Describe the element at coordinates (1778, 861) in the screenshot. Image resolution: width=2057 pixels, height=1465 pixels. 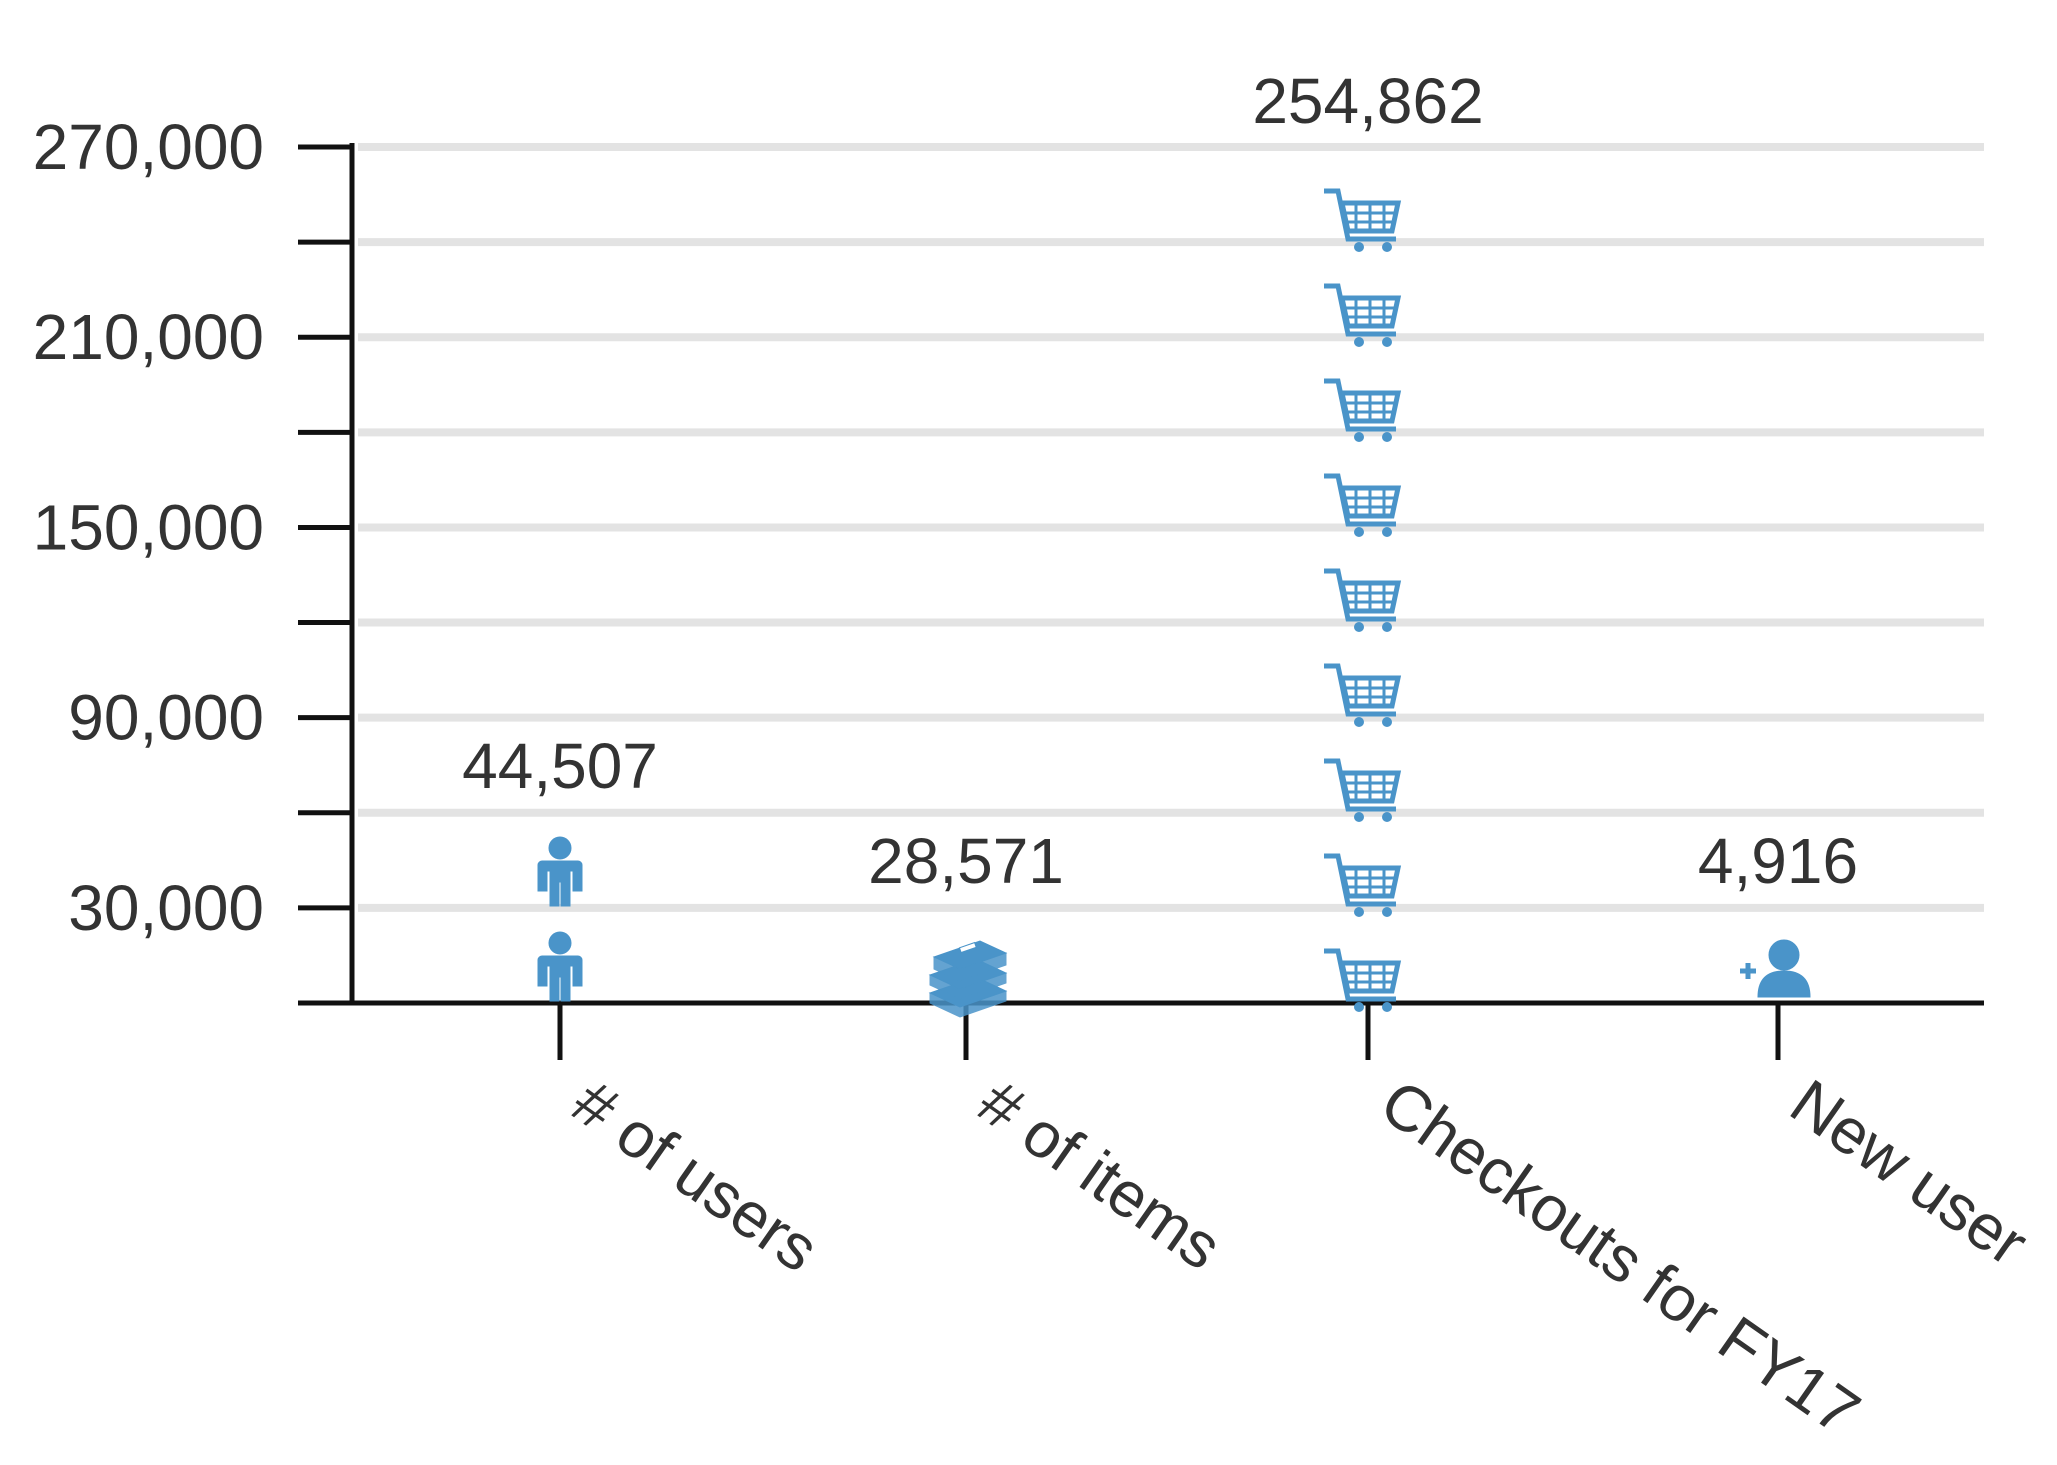
I see `data-label: 4,916` at that location.